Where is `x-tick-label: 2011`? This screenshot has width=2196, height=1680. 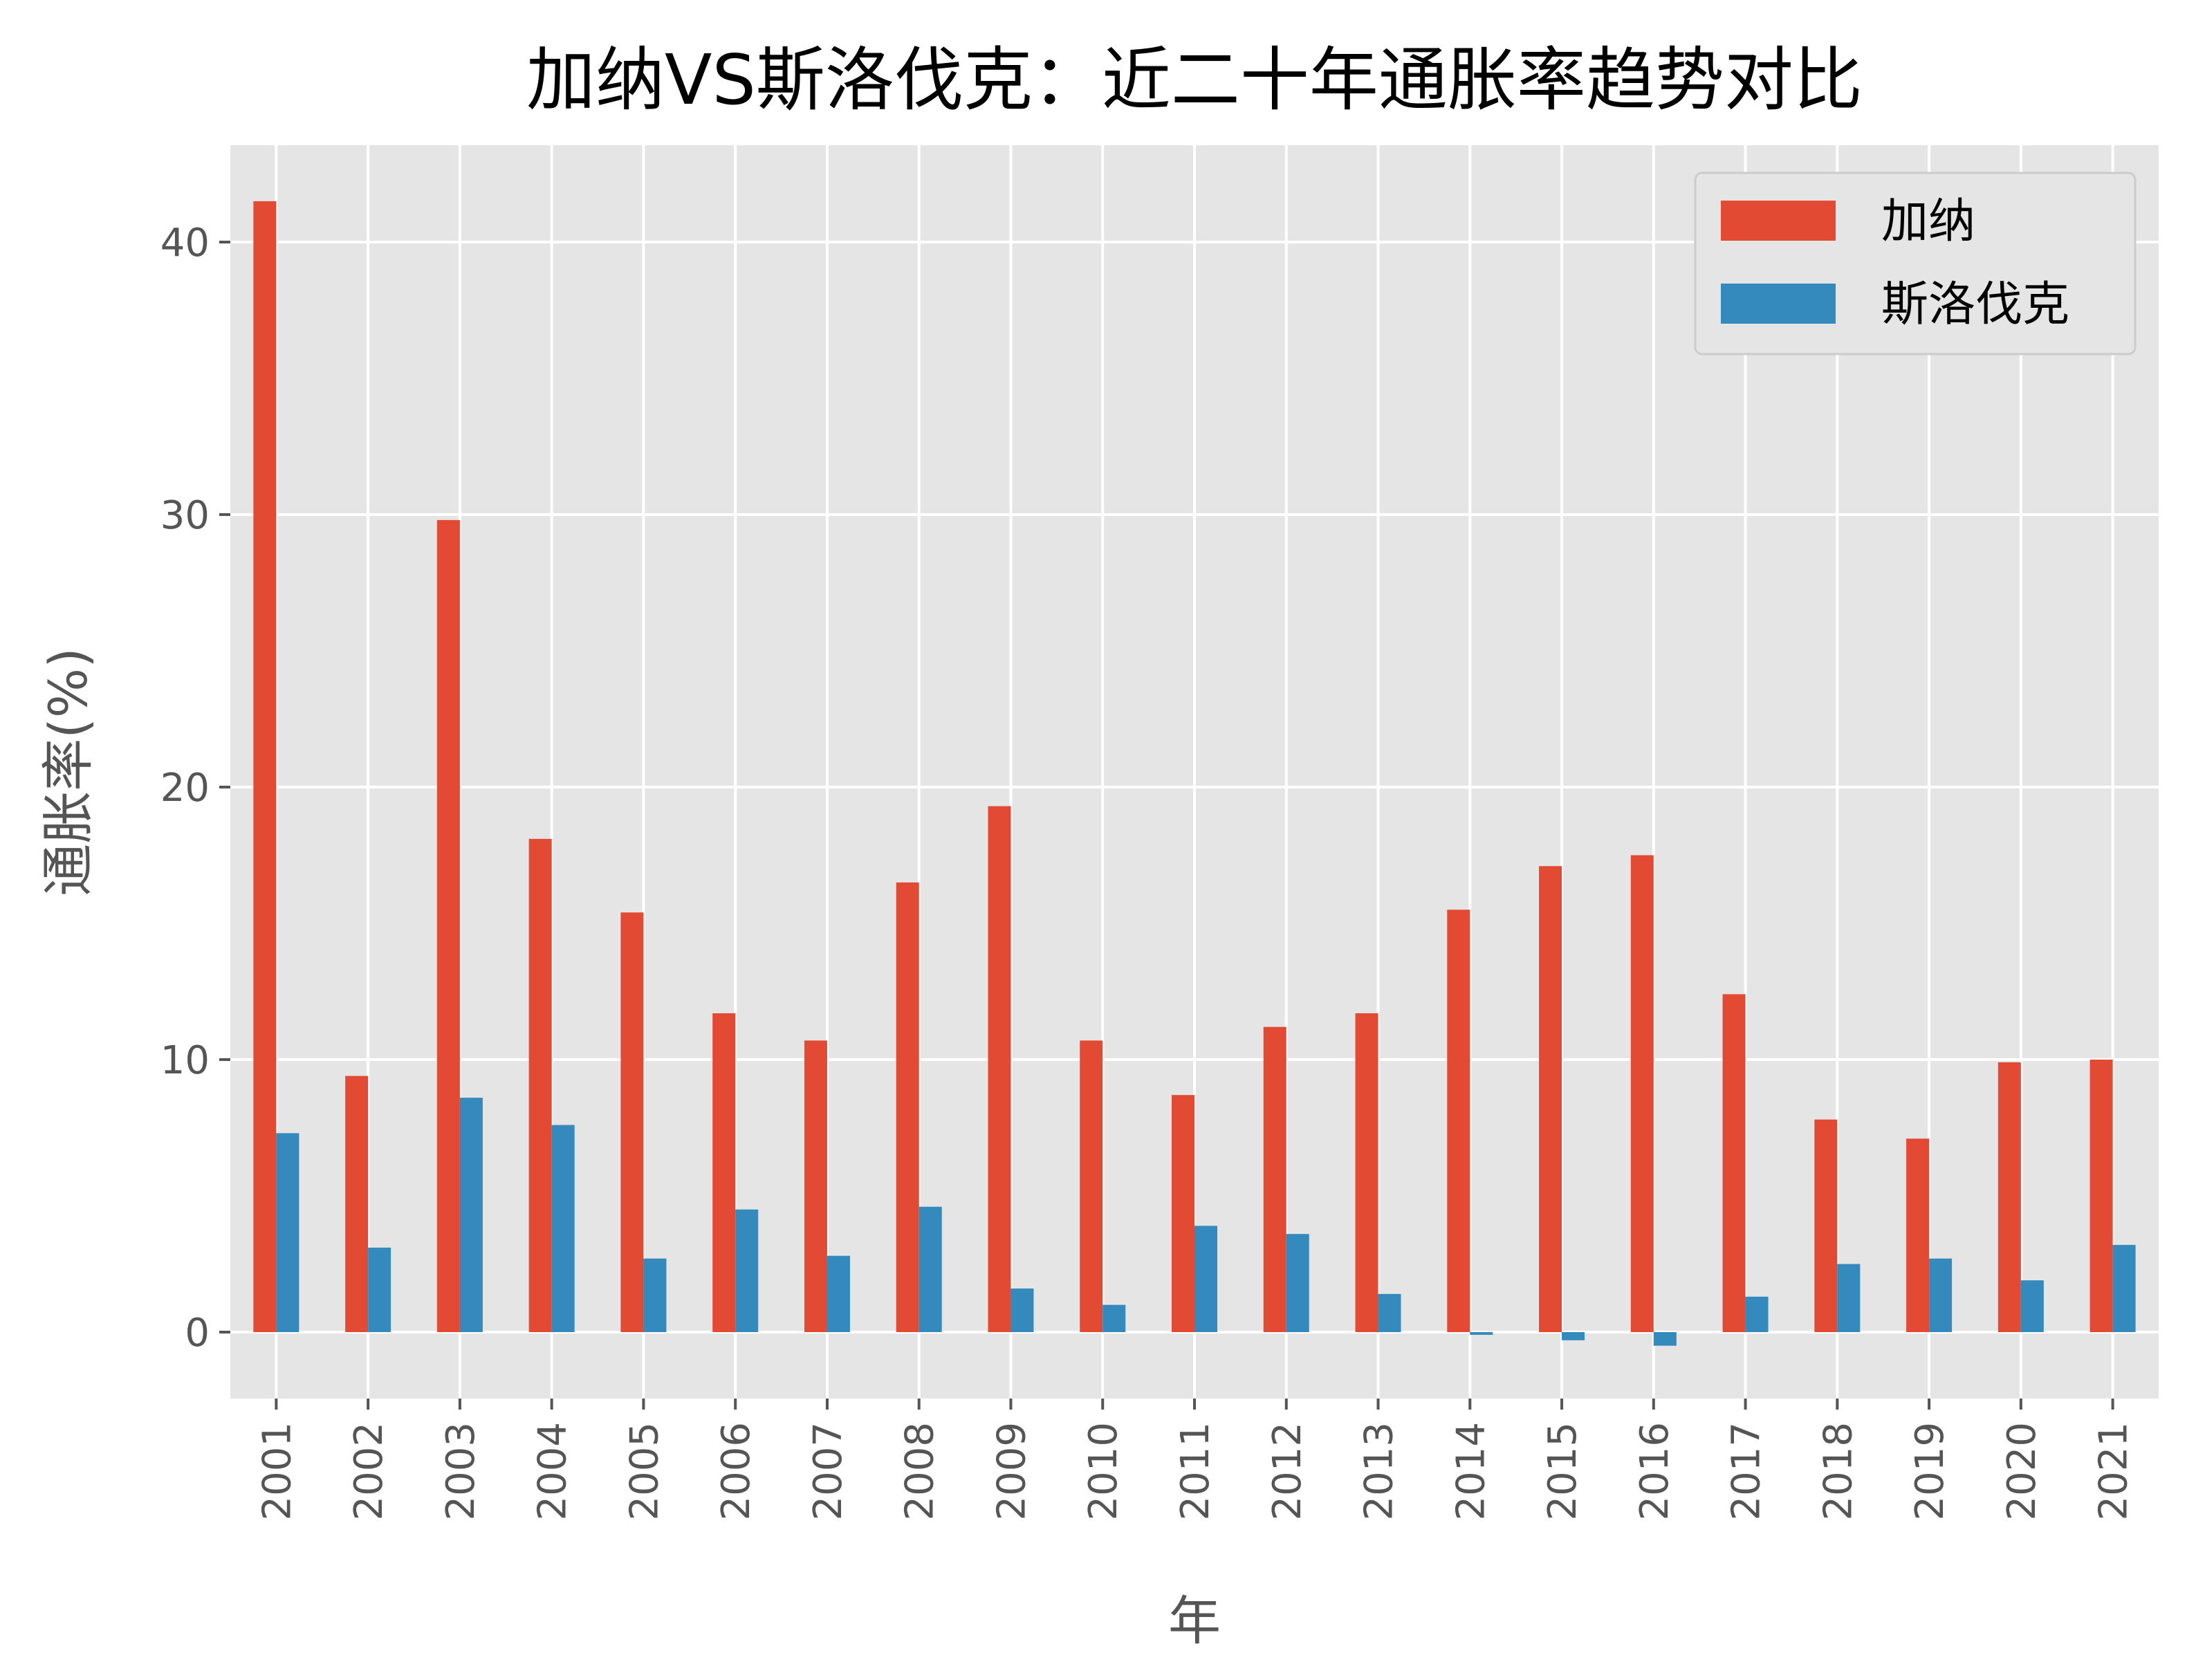
x-tick-label: 2011 is located at coordinates (1195, 1471).